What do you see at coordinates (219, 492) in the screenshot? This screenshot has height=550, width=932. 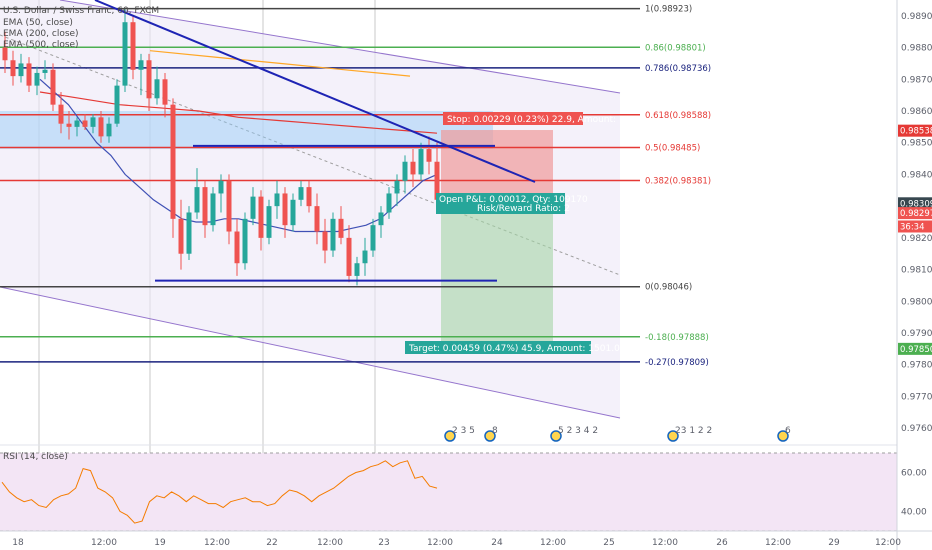 I see `rsi-line` at bounding box center [219, 492].